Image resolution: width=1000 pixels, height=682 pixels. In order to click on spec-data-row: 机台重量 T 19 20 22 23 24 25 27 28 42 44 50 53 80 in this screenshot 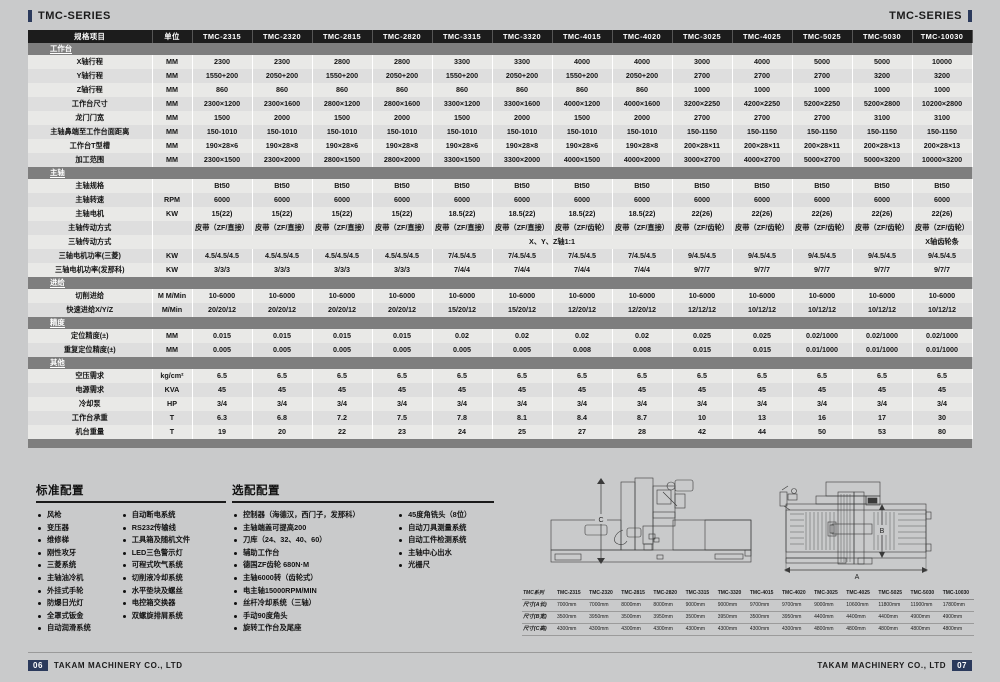, I will do `click(500, 432)`.